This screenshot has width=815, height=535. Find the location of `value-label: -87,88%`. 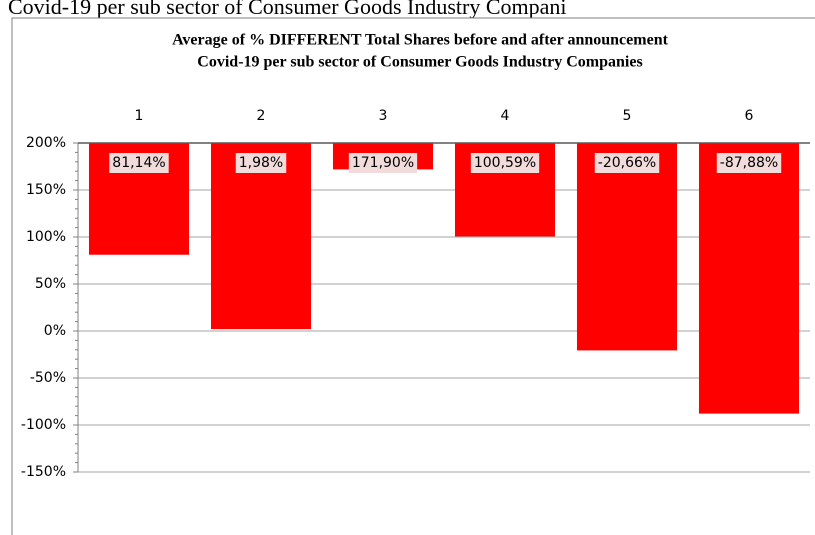

value-label: -87,88% is located at coordinates (749, 163).